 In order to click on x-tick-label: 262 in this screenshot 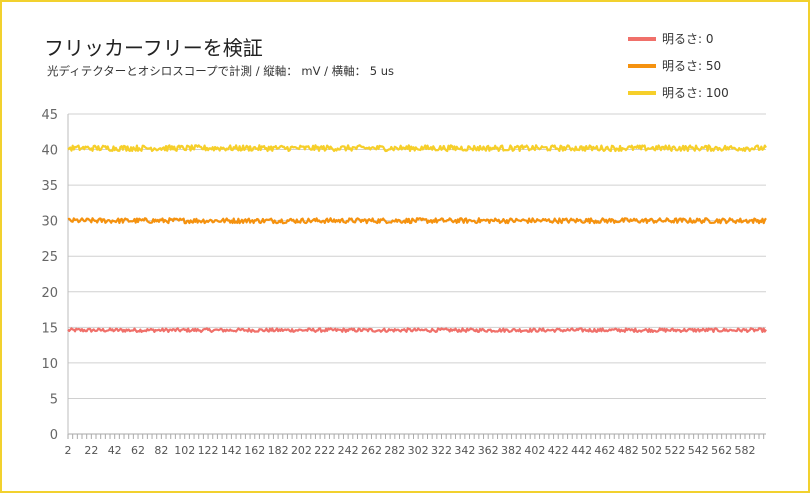, I will do `click(371, 450)`.